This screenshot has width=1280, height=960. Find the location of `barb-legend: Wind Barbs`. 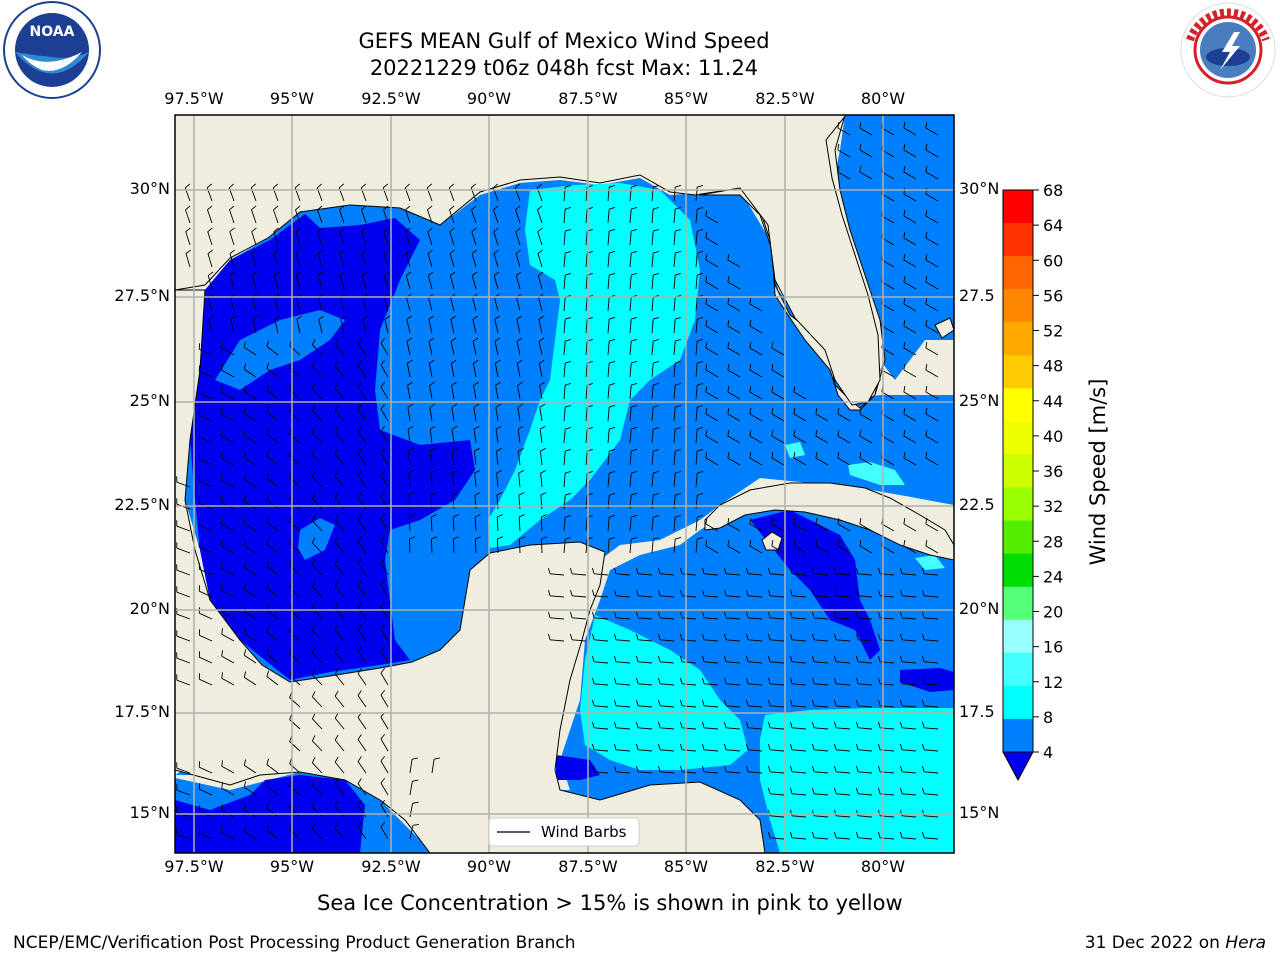

barb-legend: Wind Barbs is located at coordinates (564, 832).